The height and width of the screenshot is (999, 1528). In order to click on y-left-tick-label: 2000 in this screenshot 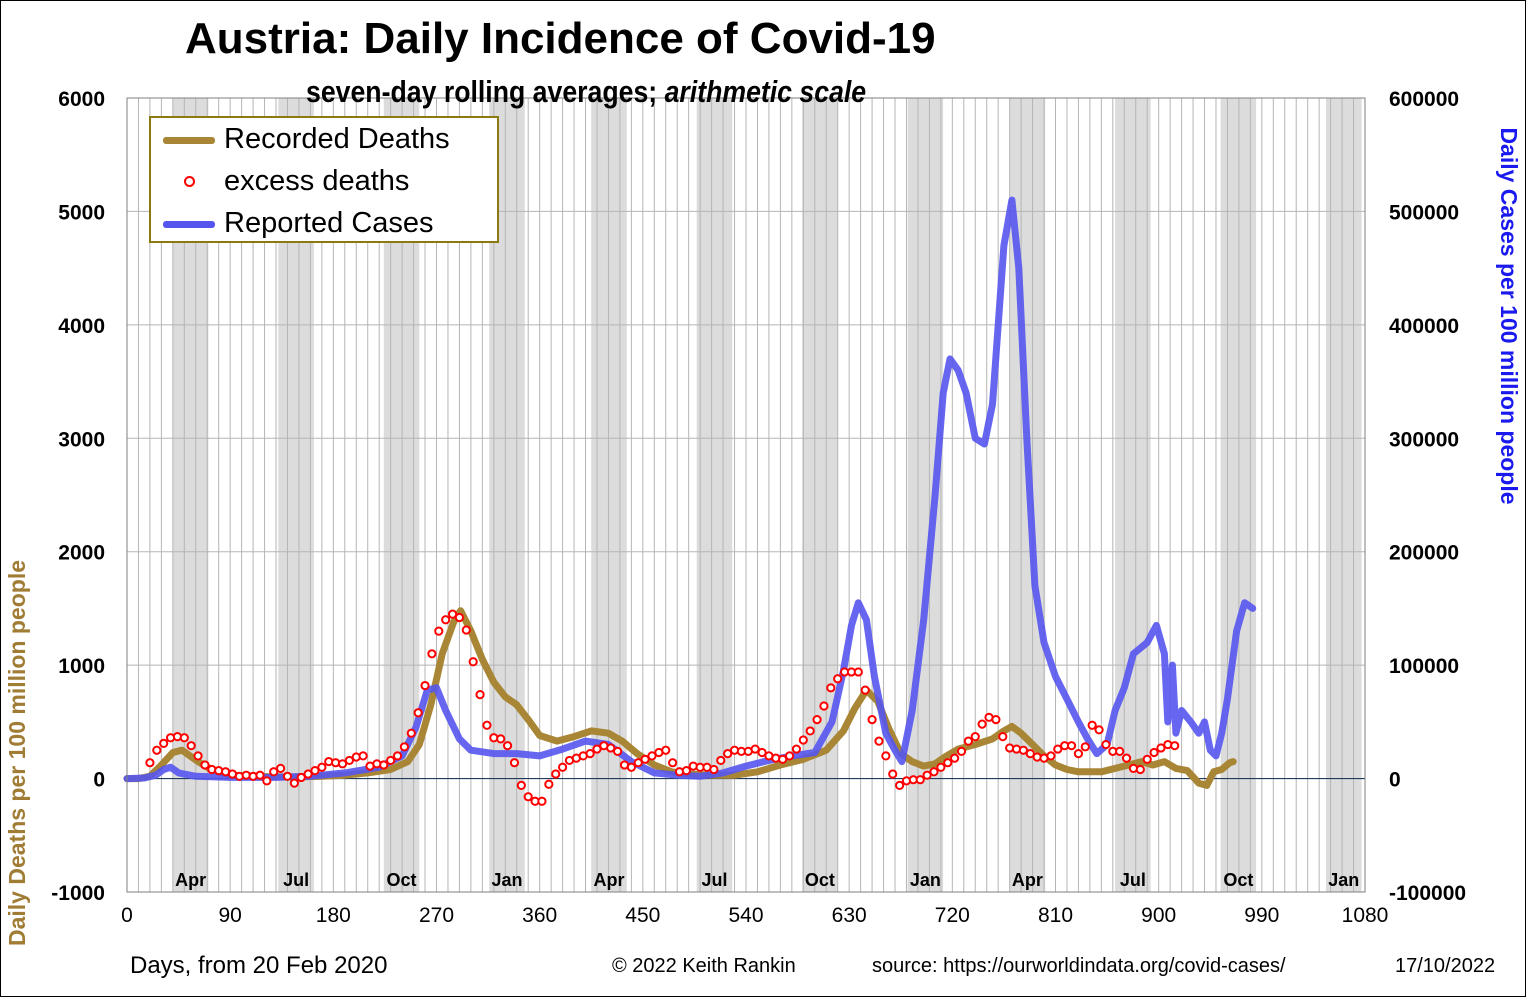, I will do `click(81, 553)`.